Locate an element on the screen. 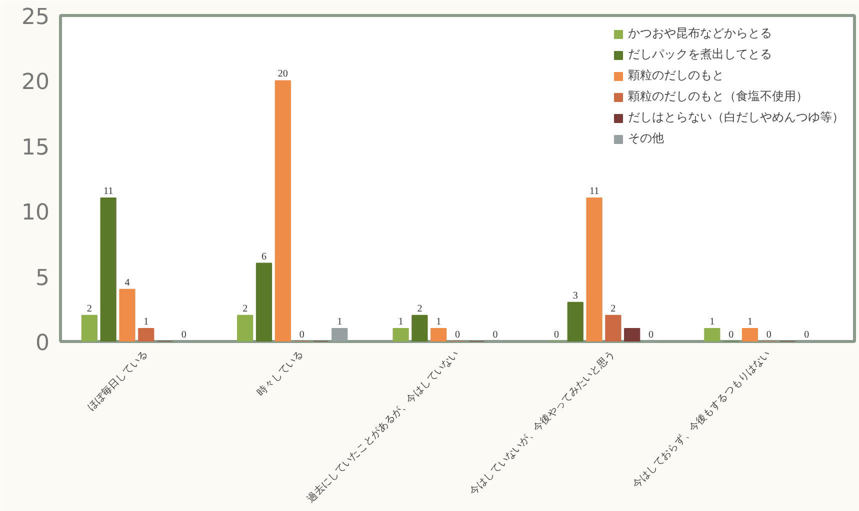 The height and width of the screenshot is (511, 859). legend-label: 顆粒のだしのもと（食塩不使用） is located at coordinates (718, 96).